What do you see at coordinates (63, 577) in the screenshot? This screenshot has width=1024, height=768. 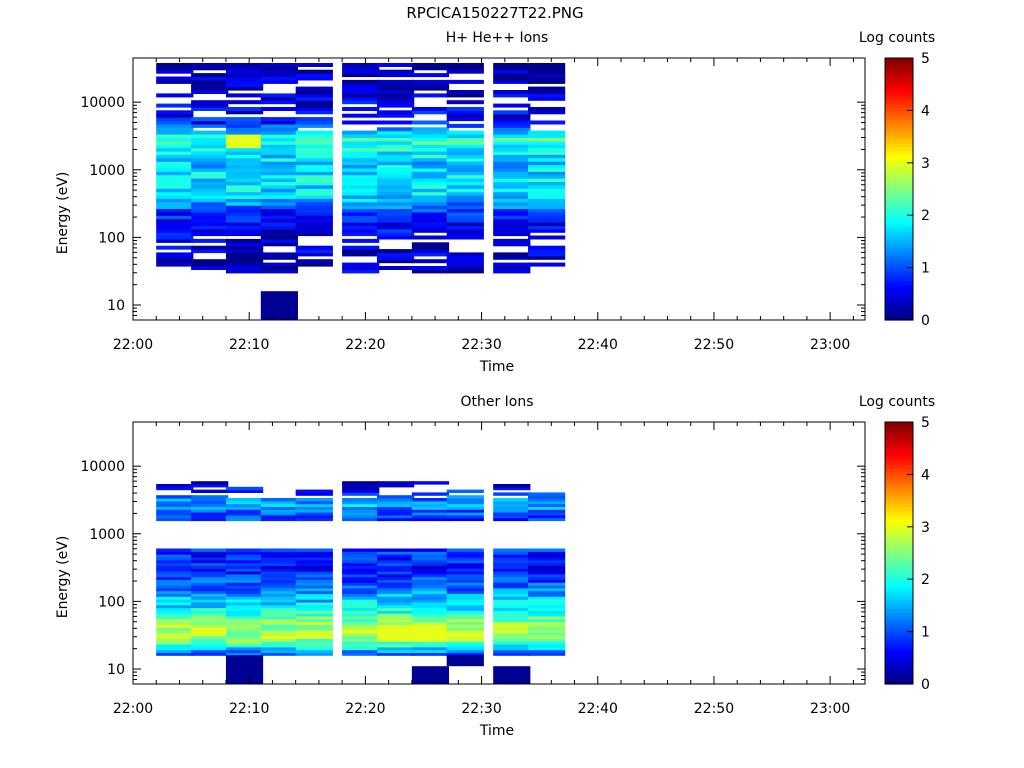 I see `y-axis-label: Energy (eV)` at bounding box center [63, 577].